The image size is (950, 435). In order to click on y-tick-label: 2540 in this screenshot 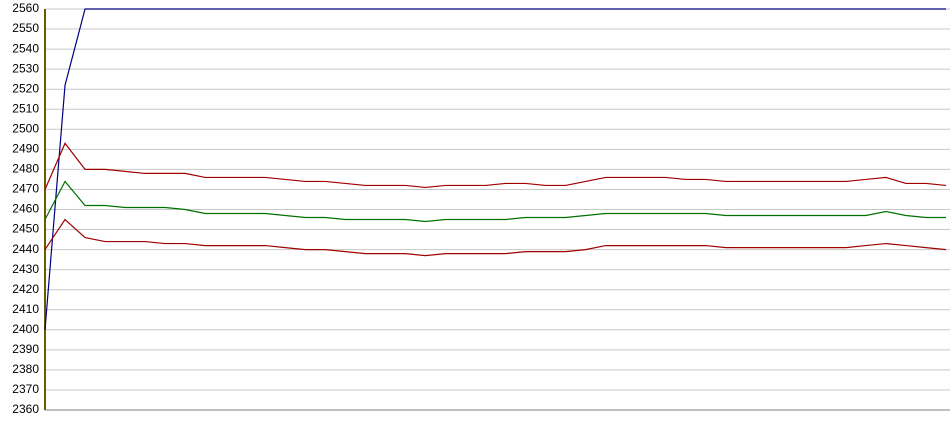, I will do `click(25, 48)`.